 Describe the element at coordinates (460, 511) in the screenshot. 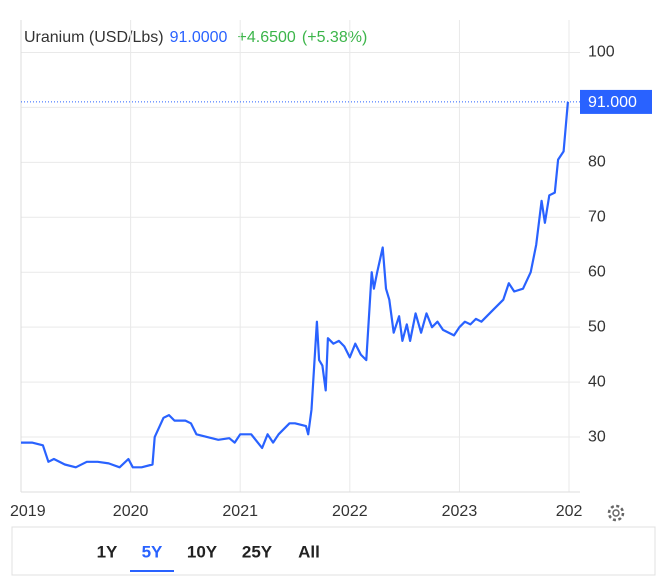

I see `x-tick-label: 2023` at that location.